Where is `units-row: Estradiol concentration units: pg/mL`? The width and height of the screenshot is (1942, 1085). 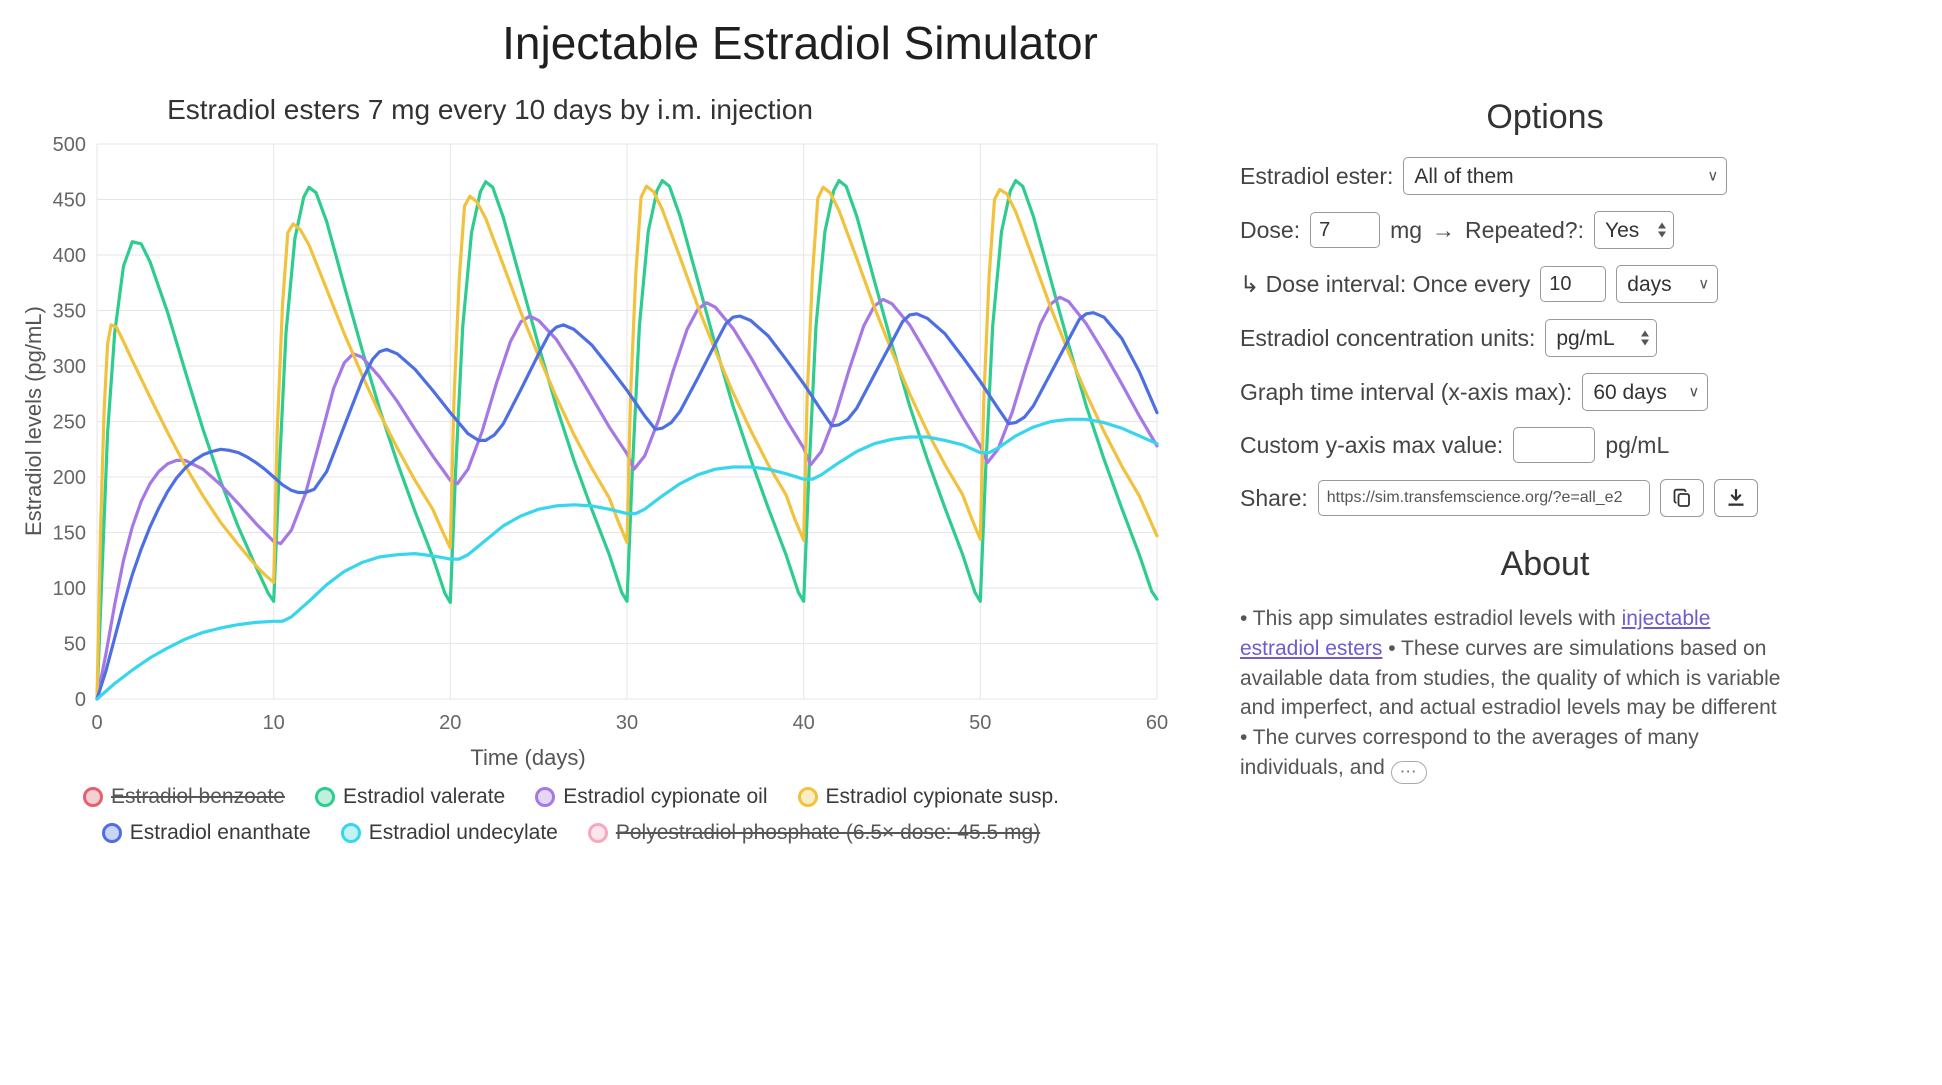
units-row: Estradiol concentration units: pg/mL is located at coordinates (1545, 338).